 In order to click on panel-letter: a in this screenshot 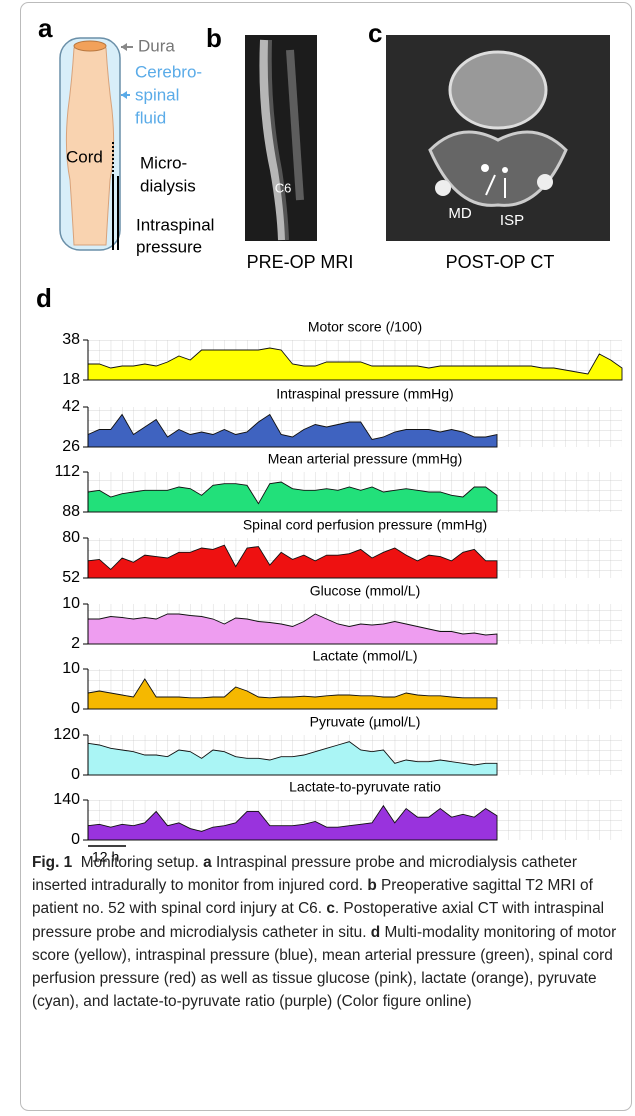, I will do `click(45, 28)`.